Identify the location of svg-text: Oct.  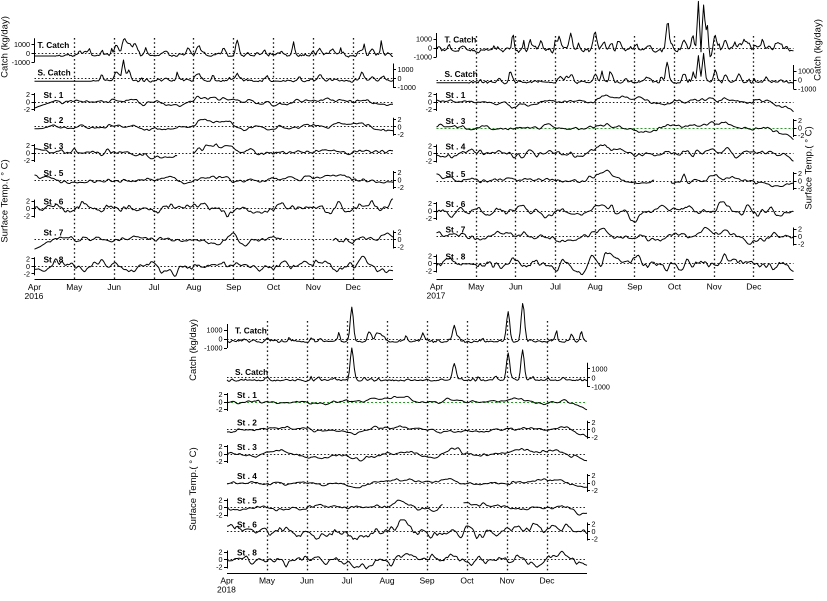
(467, 581).